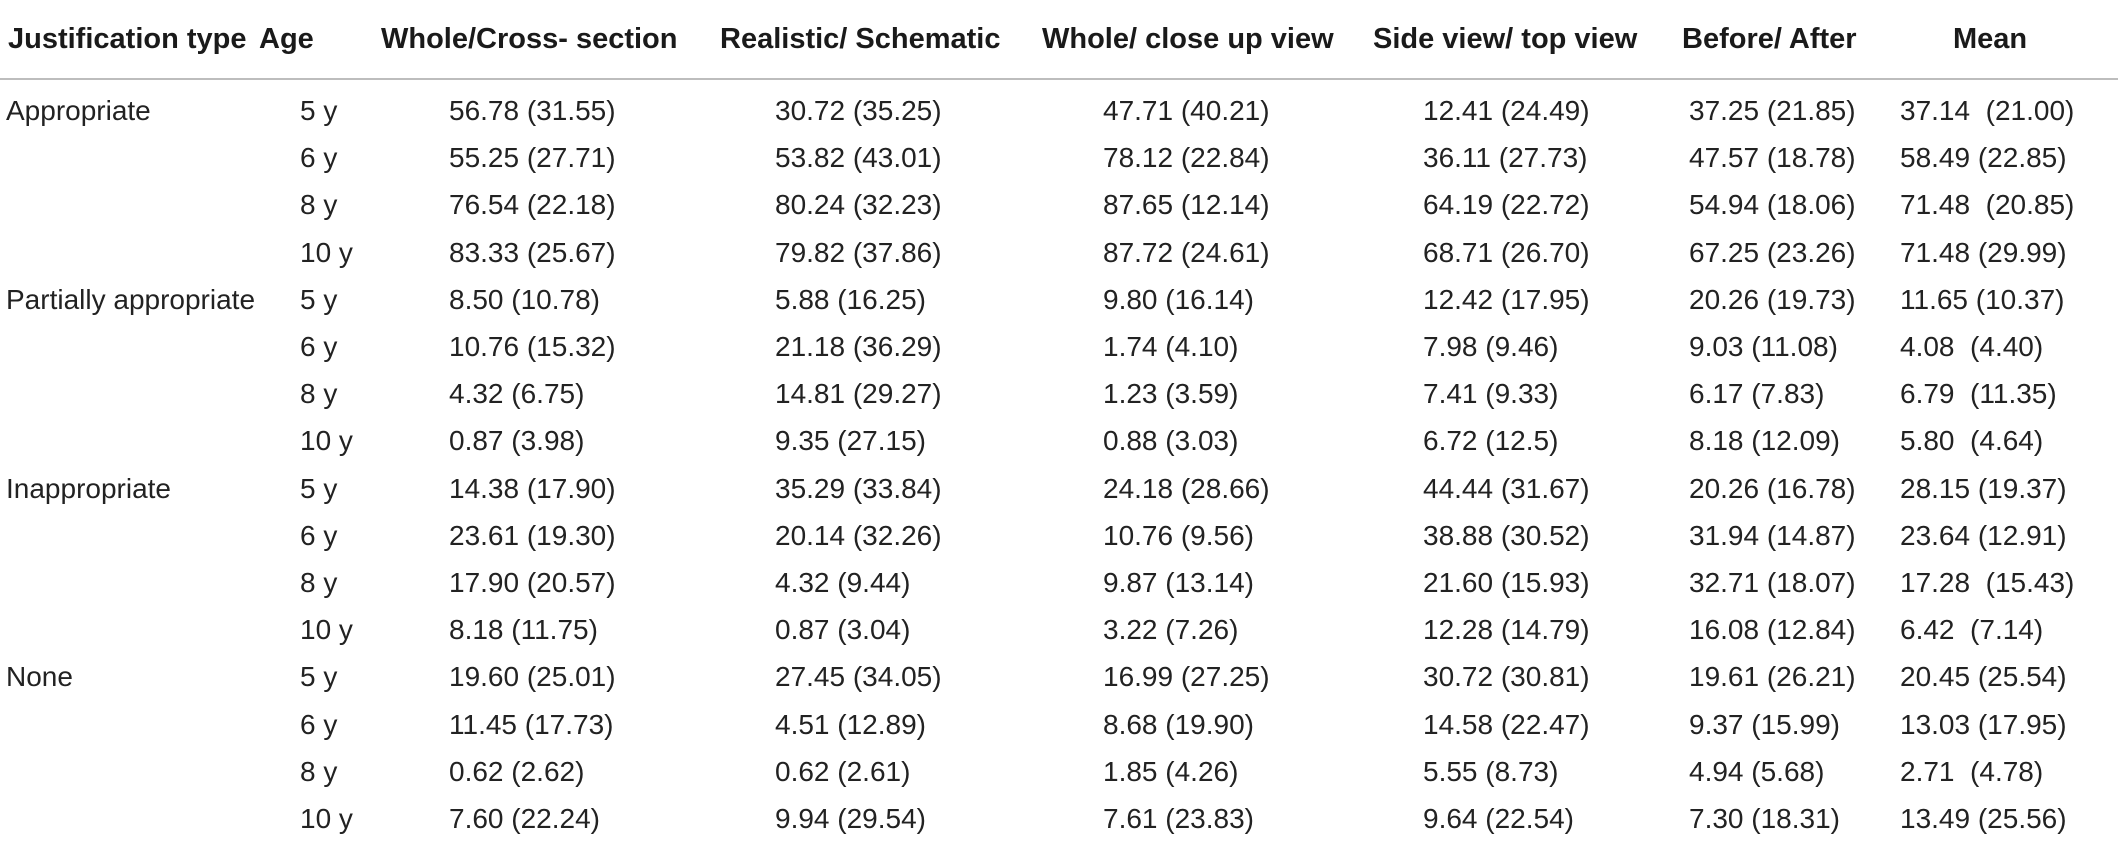  What do you see at coordinates (858, 535) in the screenshot?
I see `cell-realistic-schematic: 20.14 (32.26)` at bounding box center [858, 535].